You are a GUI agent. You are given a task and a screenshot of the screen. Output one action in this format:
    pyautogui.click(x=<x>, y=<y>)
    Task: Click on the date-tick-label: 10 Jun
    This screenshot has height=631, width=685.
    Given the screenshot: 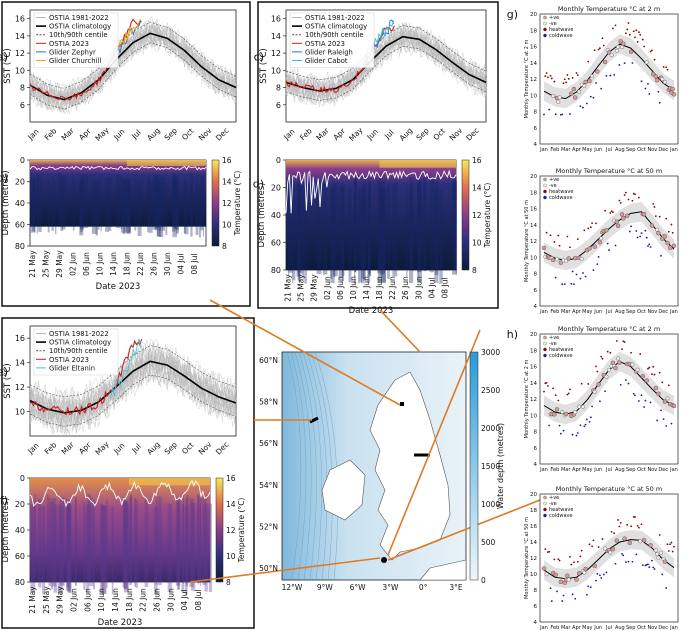 What is the action you would take?
    pyautogui.click(x=99, y=264)
    